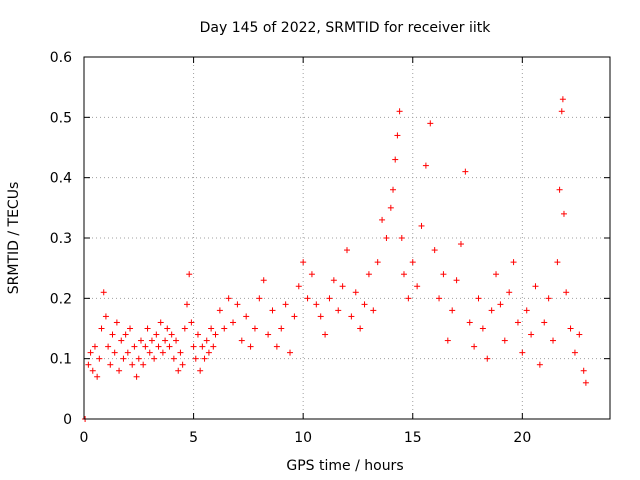  I want to click on x-tick-label: 5, so click(193, 438).